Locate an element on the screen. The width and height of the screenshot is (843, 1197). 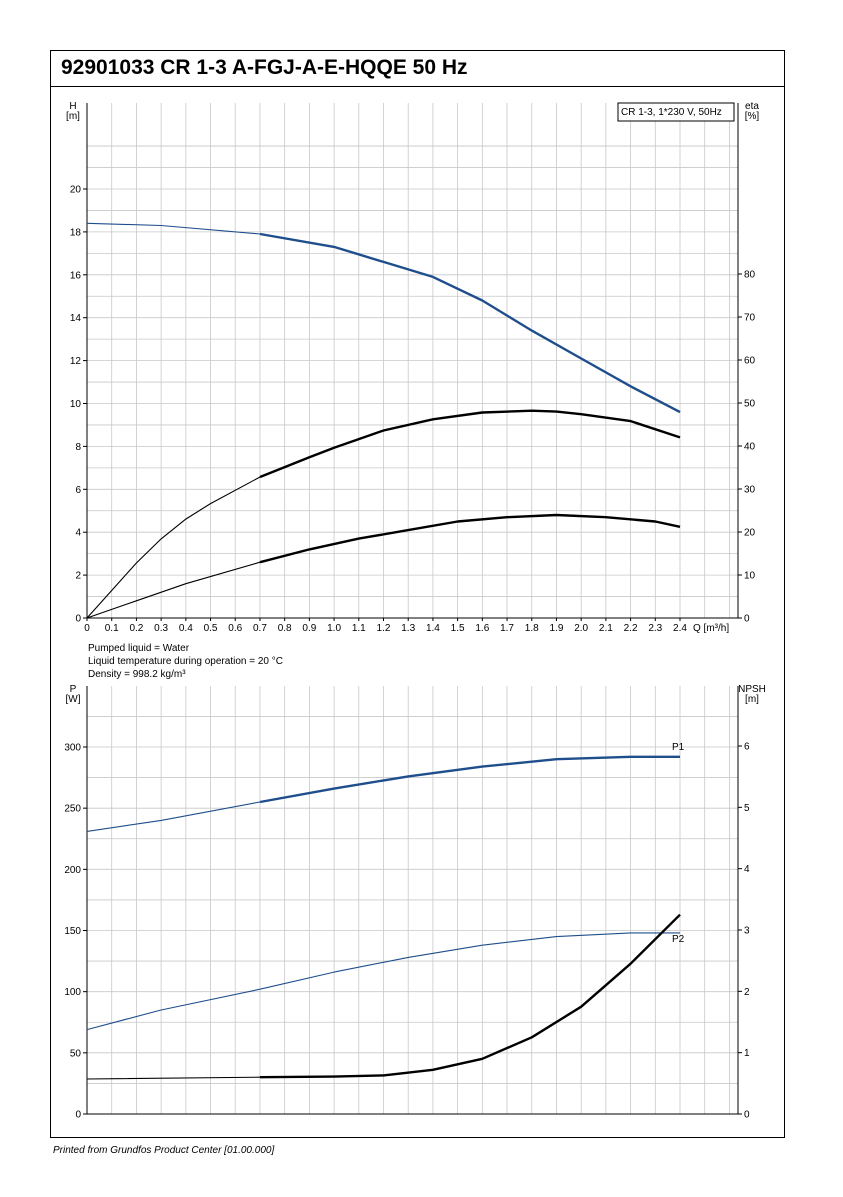
left-axis-tick-label: 150 is located at coordinates (72, 931).